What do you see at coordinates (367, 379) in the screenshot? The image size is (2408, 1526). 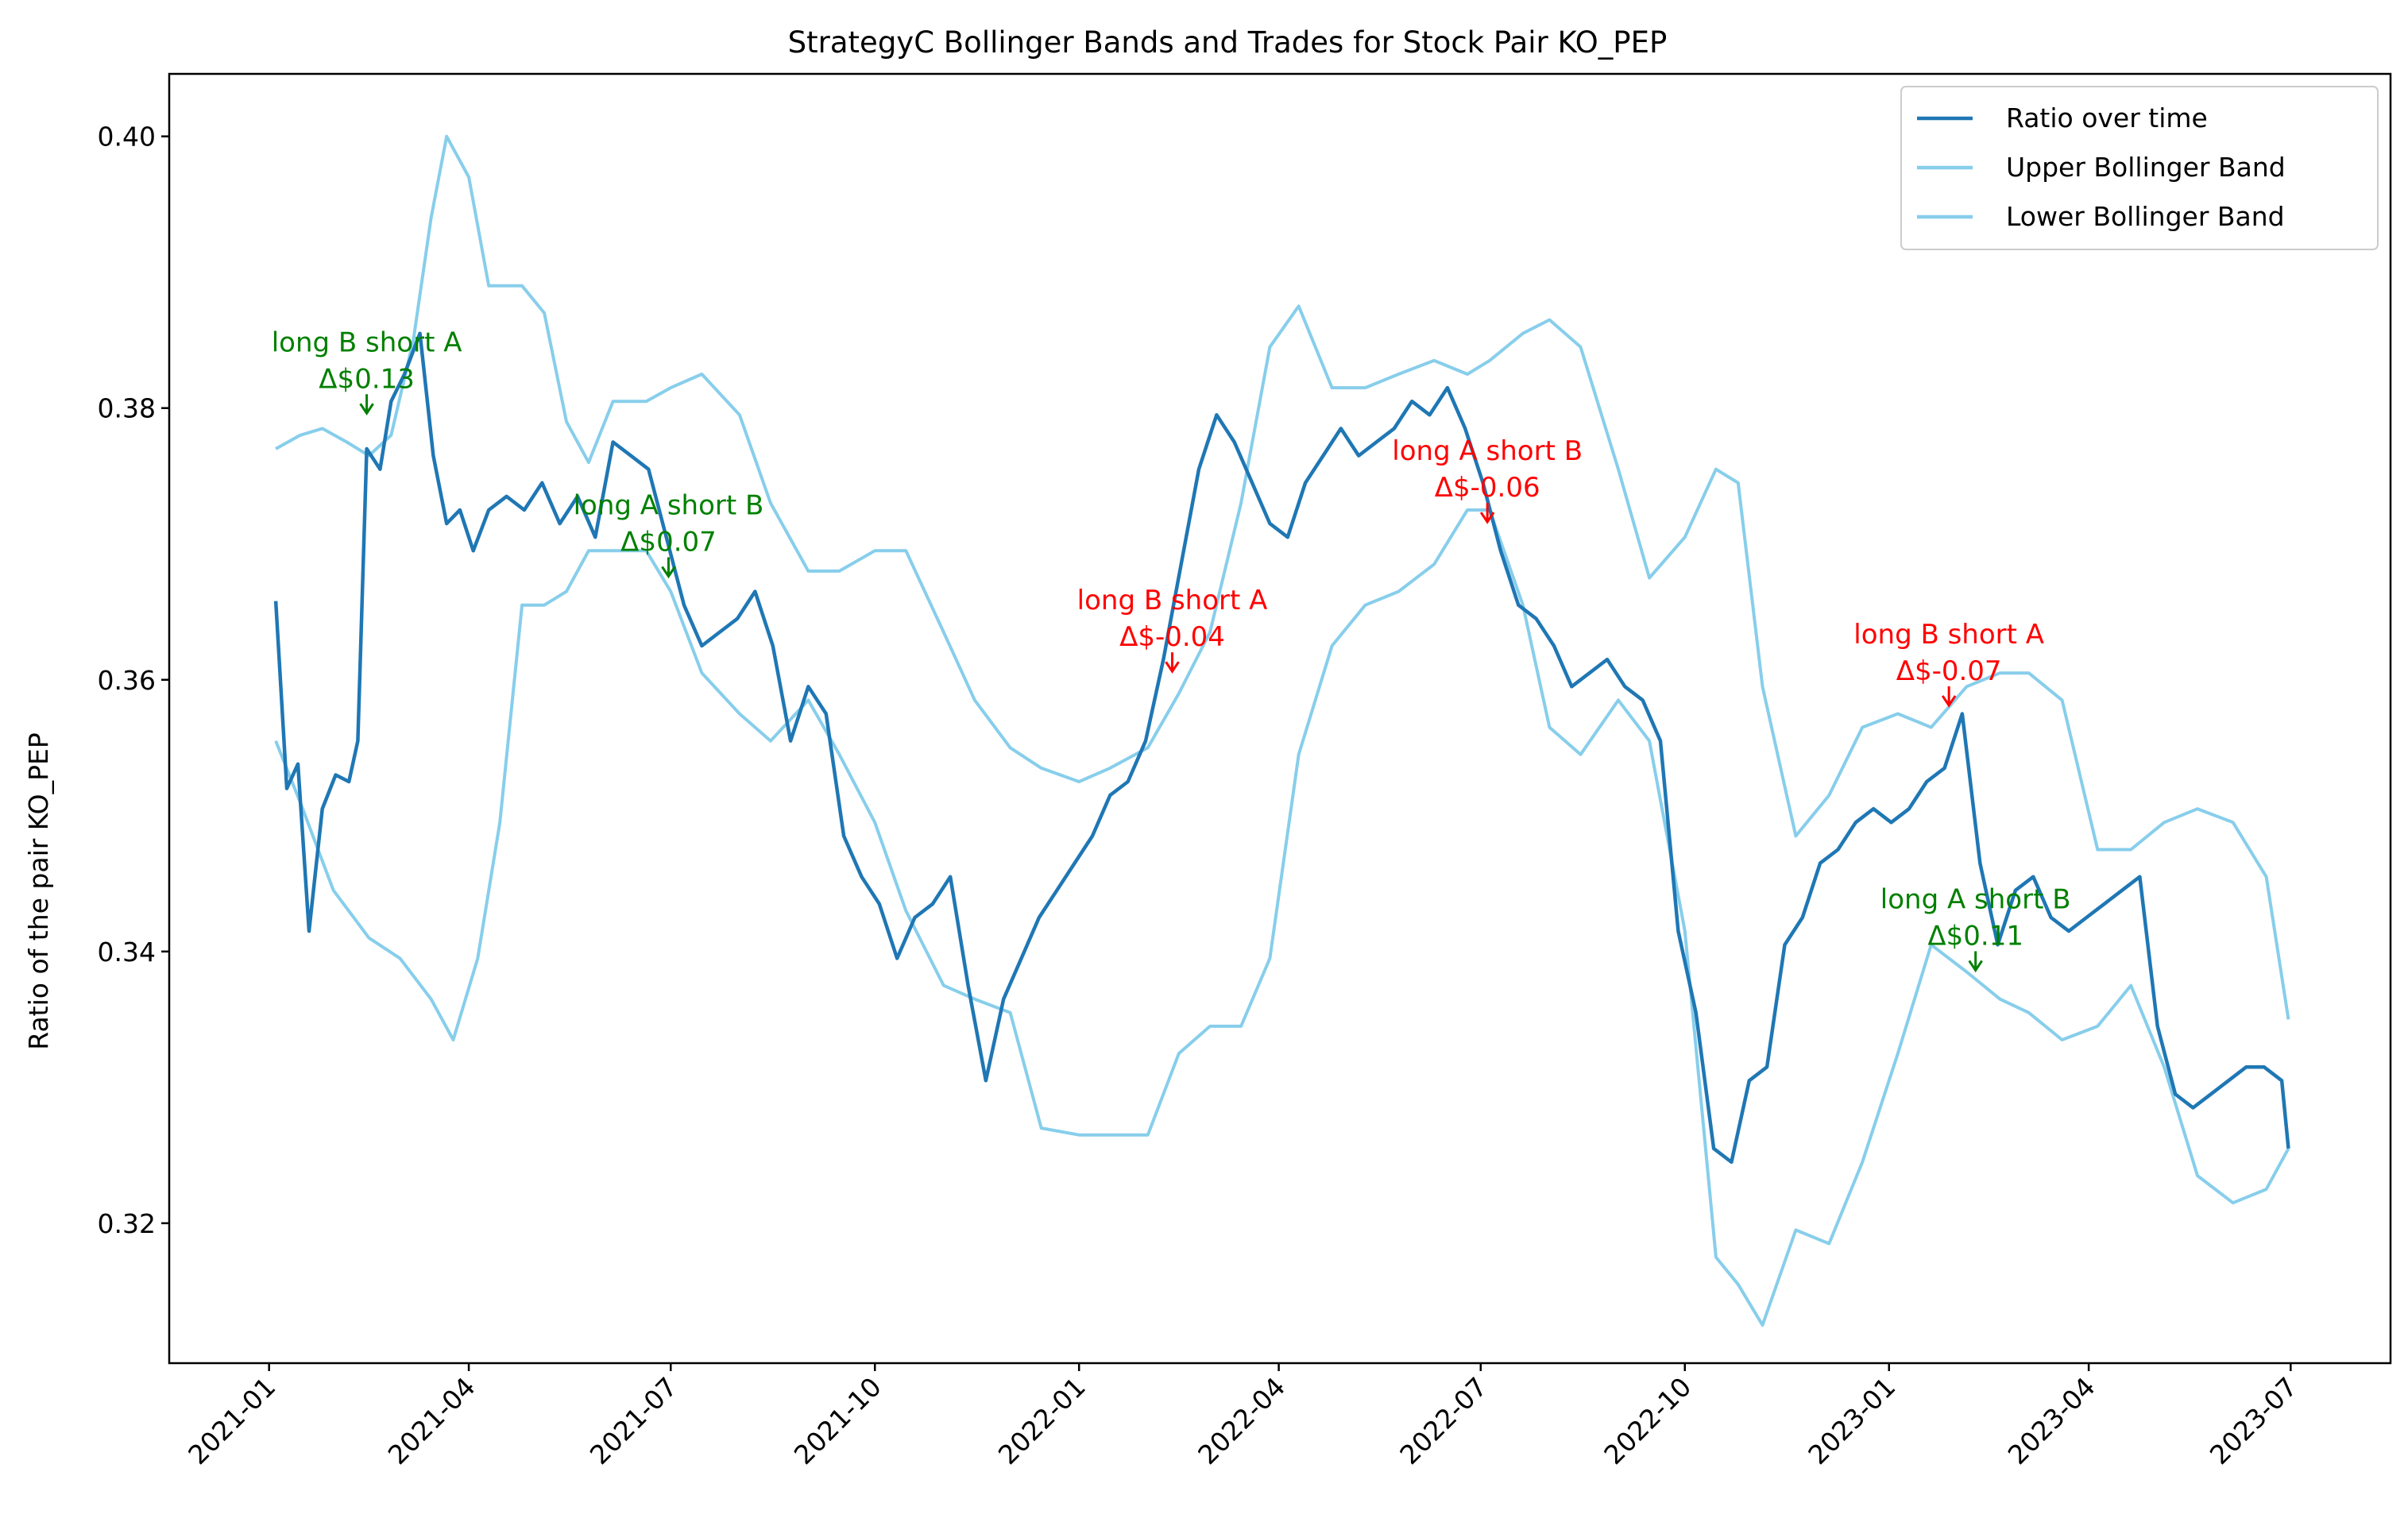 I see `trade-pnl-label: Δ$0.13` at bounding box center [367, 379].